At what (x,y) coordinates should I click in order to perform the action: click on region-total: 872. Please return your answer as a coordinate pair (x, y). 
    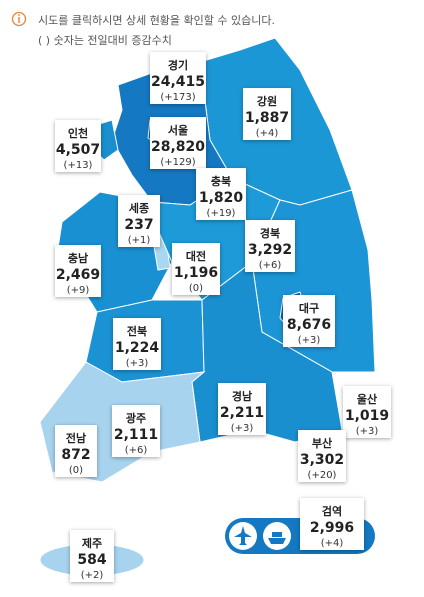
    Looking at the image, I should click on (76, 455).